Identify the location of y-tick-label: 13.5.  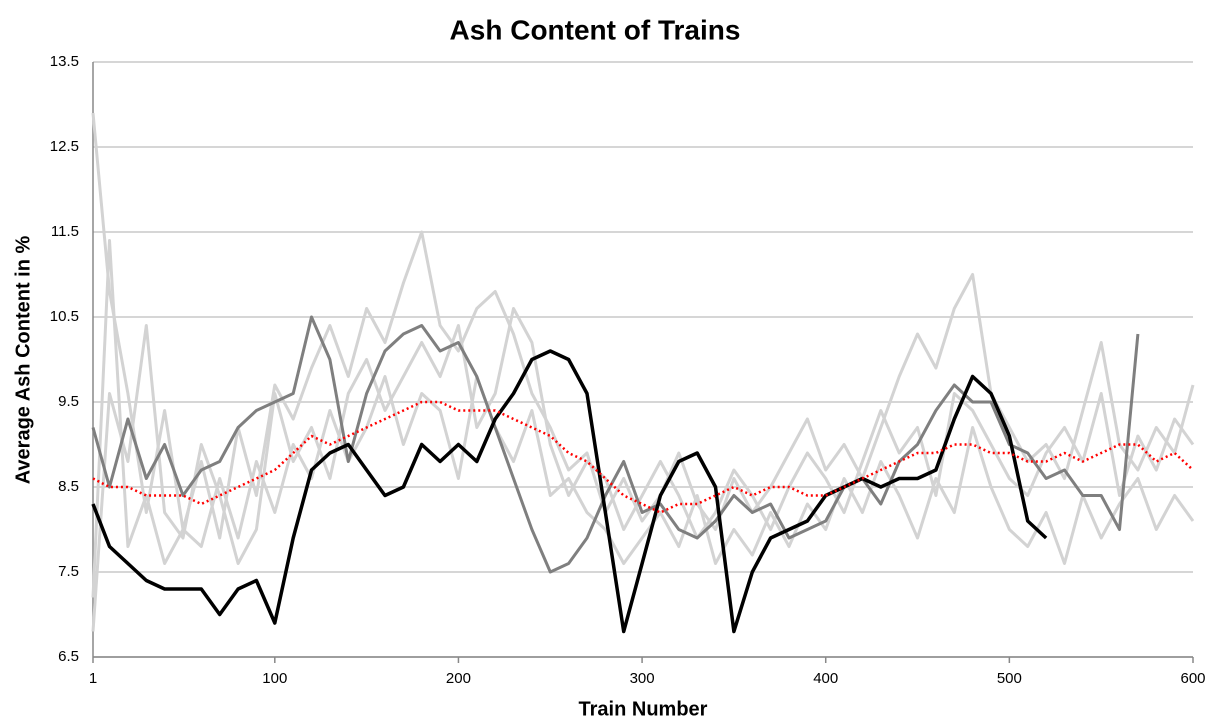
(64, 61).